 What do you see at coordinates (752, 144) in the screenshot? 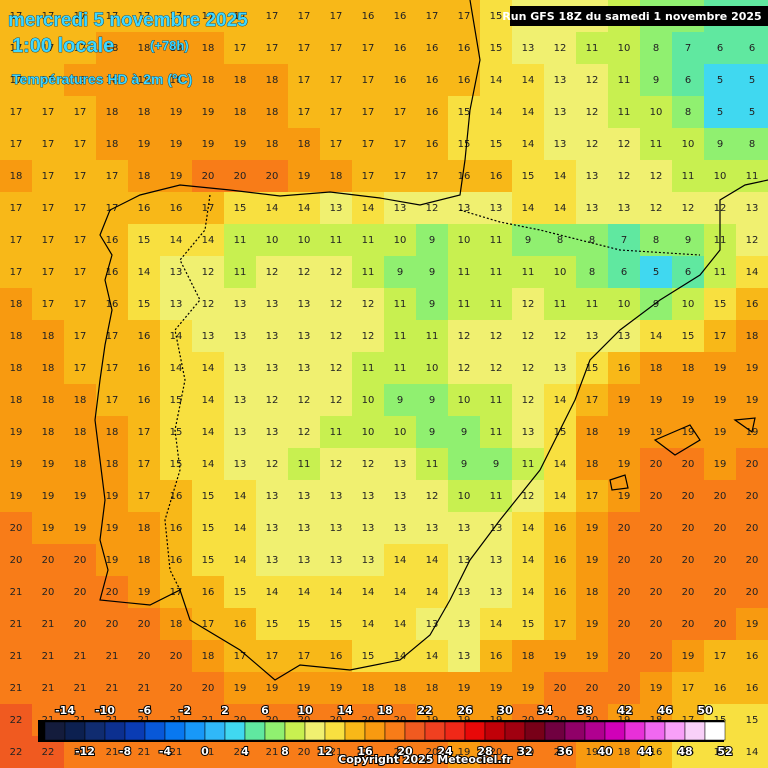
I see `temperature-value: 8` at bounding box center [752, 144].